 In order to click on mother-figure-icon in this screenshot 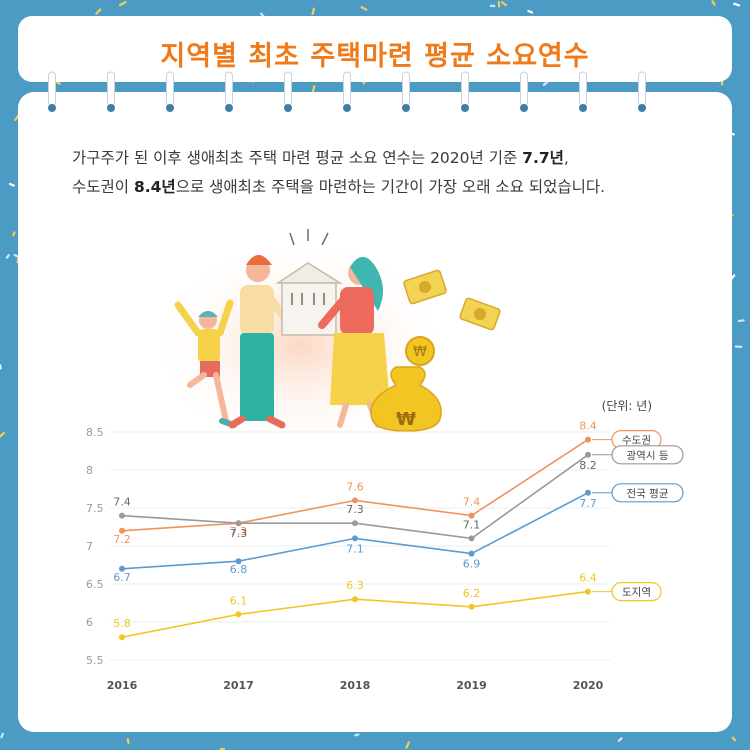, I will do `click(354, 342)`.